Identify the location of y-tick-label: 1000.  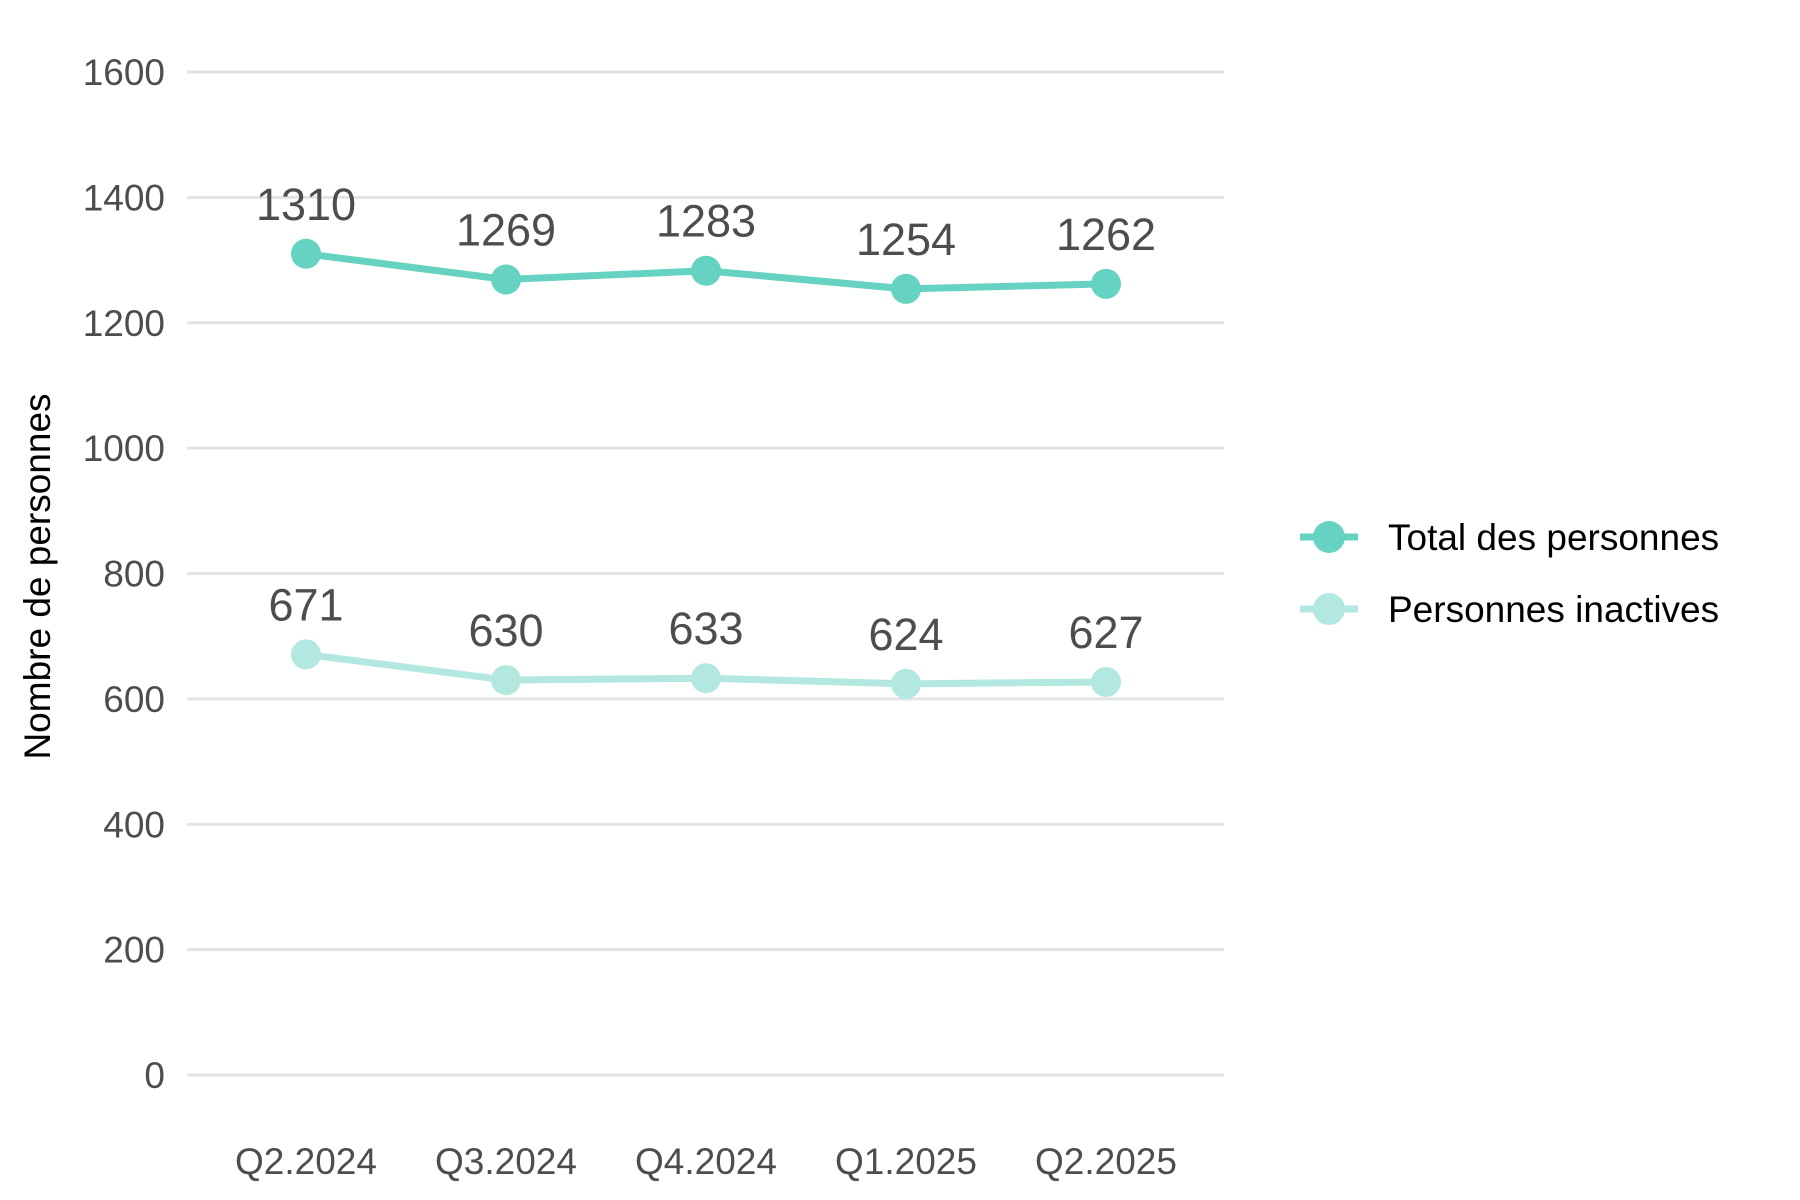
(124, 448).